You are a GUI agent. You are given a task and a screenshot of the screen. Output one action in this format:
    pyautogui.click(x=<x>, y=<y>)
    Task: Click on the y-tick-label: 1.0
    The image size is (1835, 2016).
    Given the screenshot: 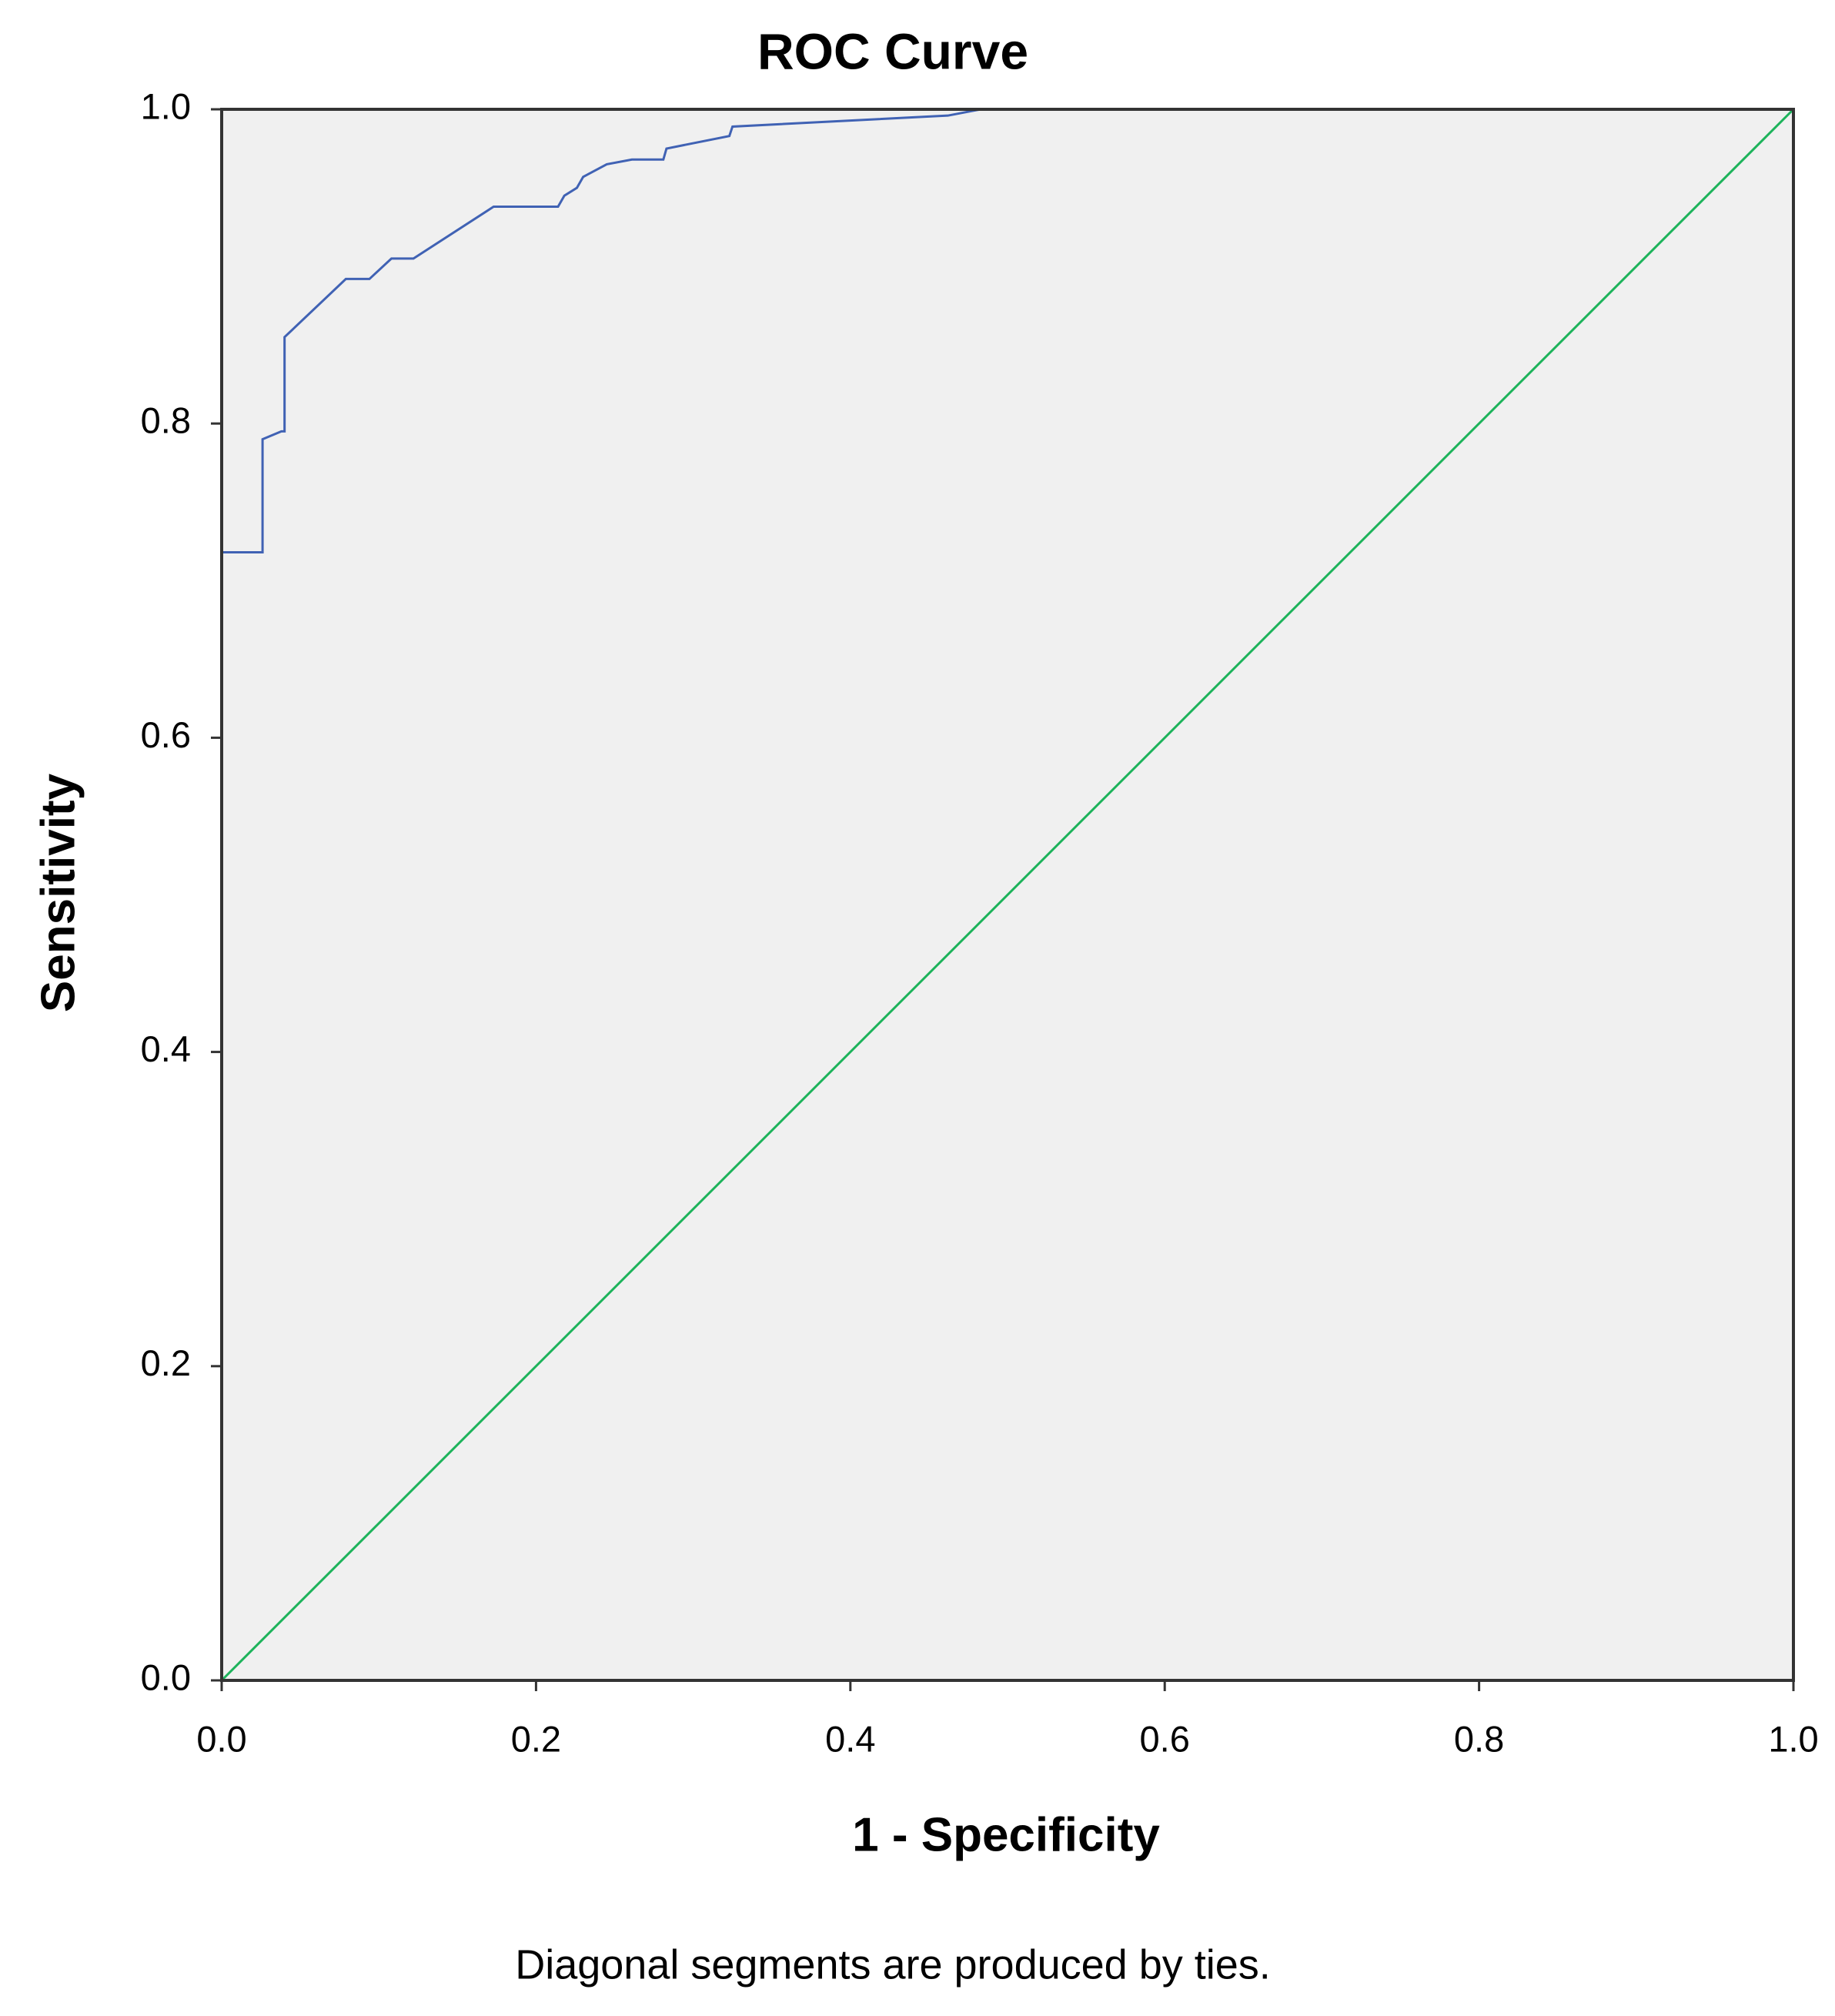 What is the action you would take?
    pyautogui.click(x=166, y=105)
    